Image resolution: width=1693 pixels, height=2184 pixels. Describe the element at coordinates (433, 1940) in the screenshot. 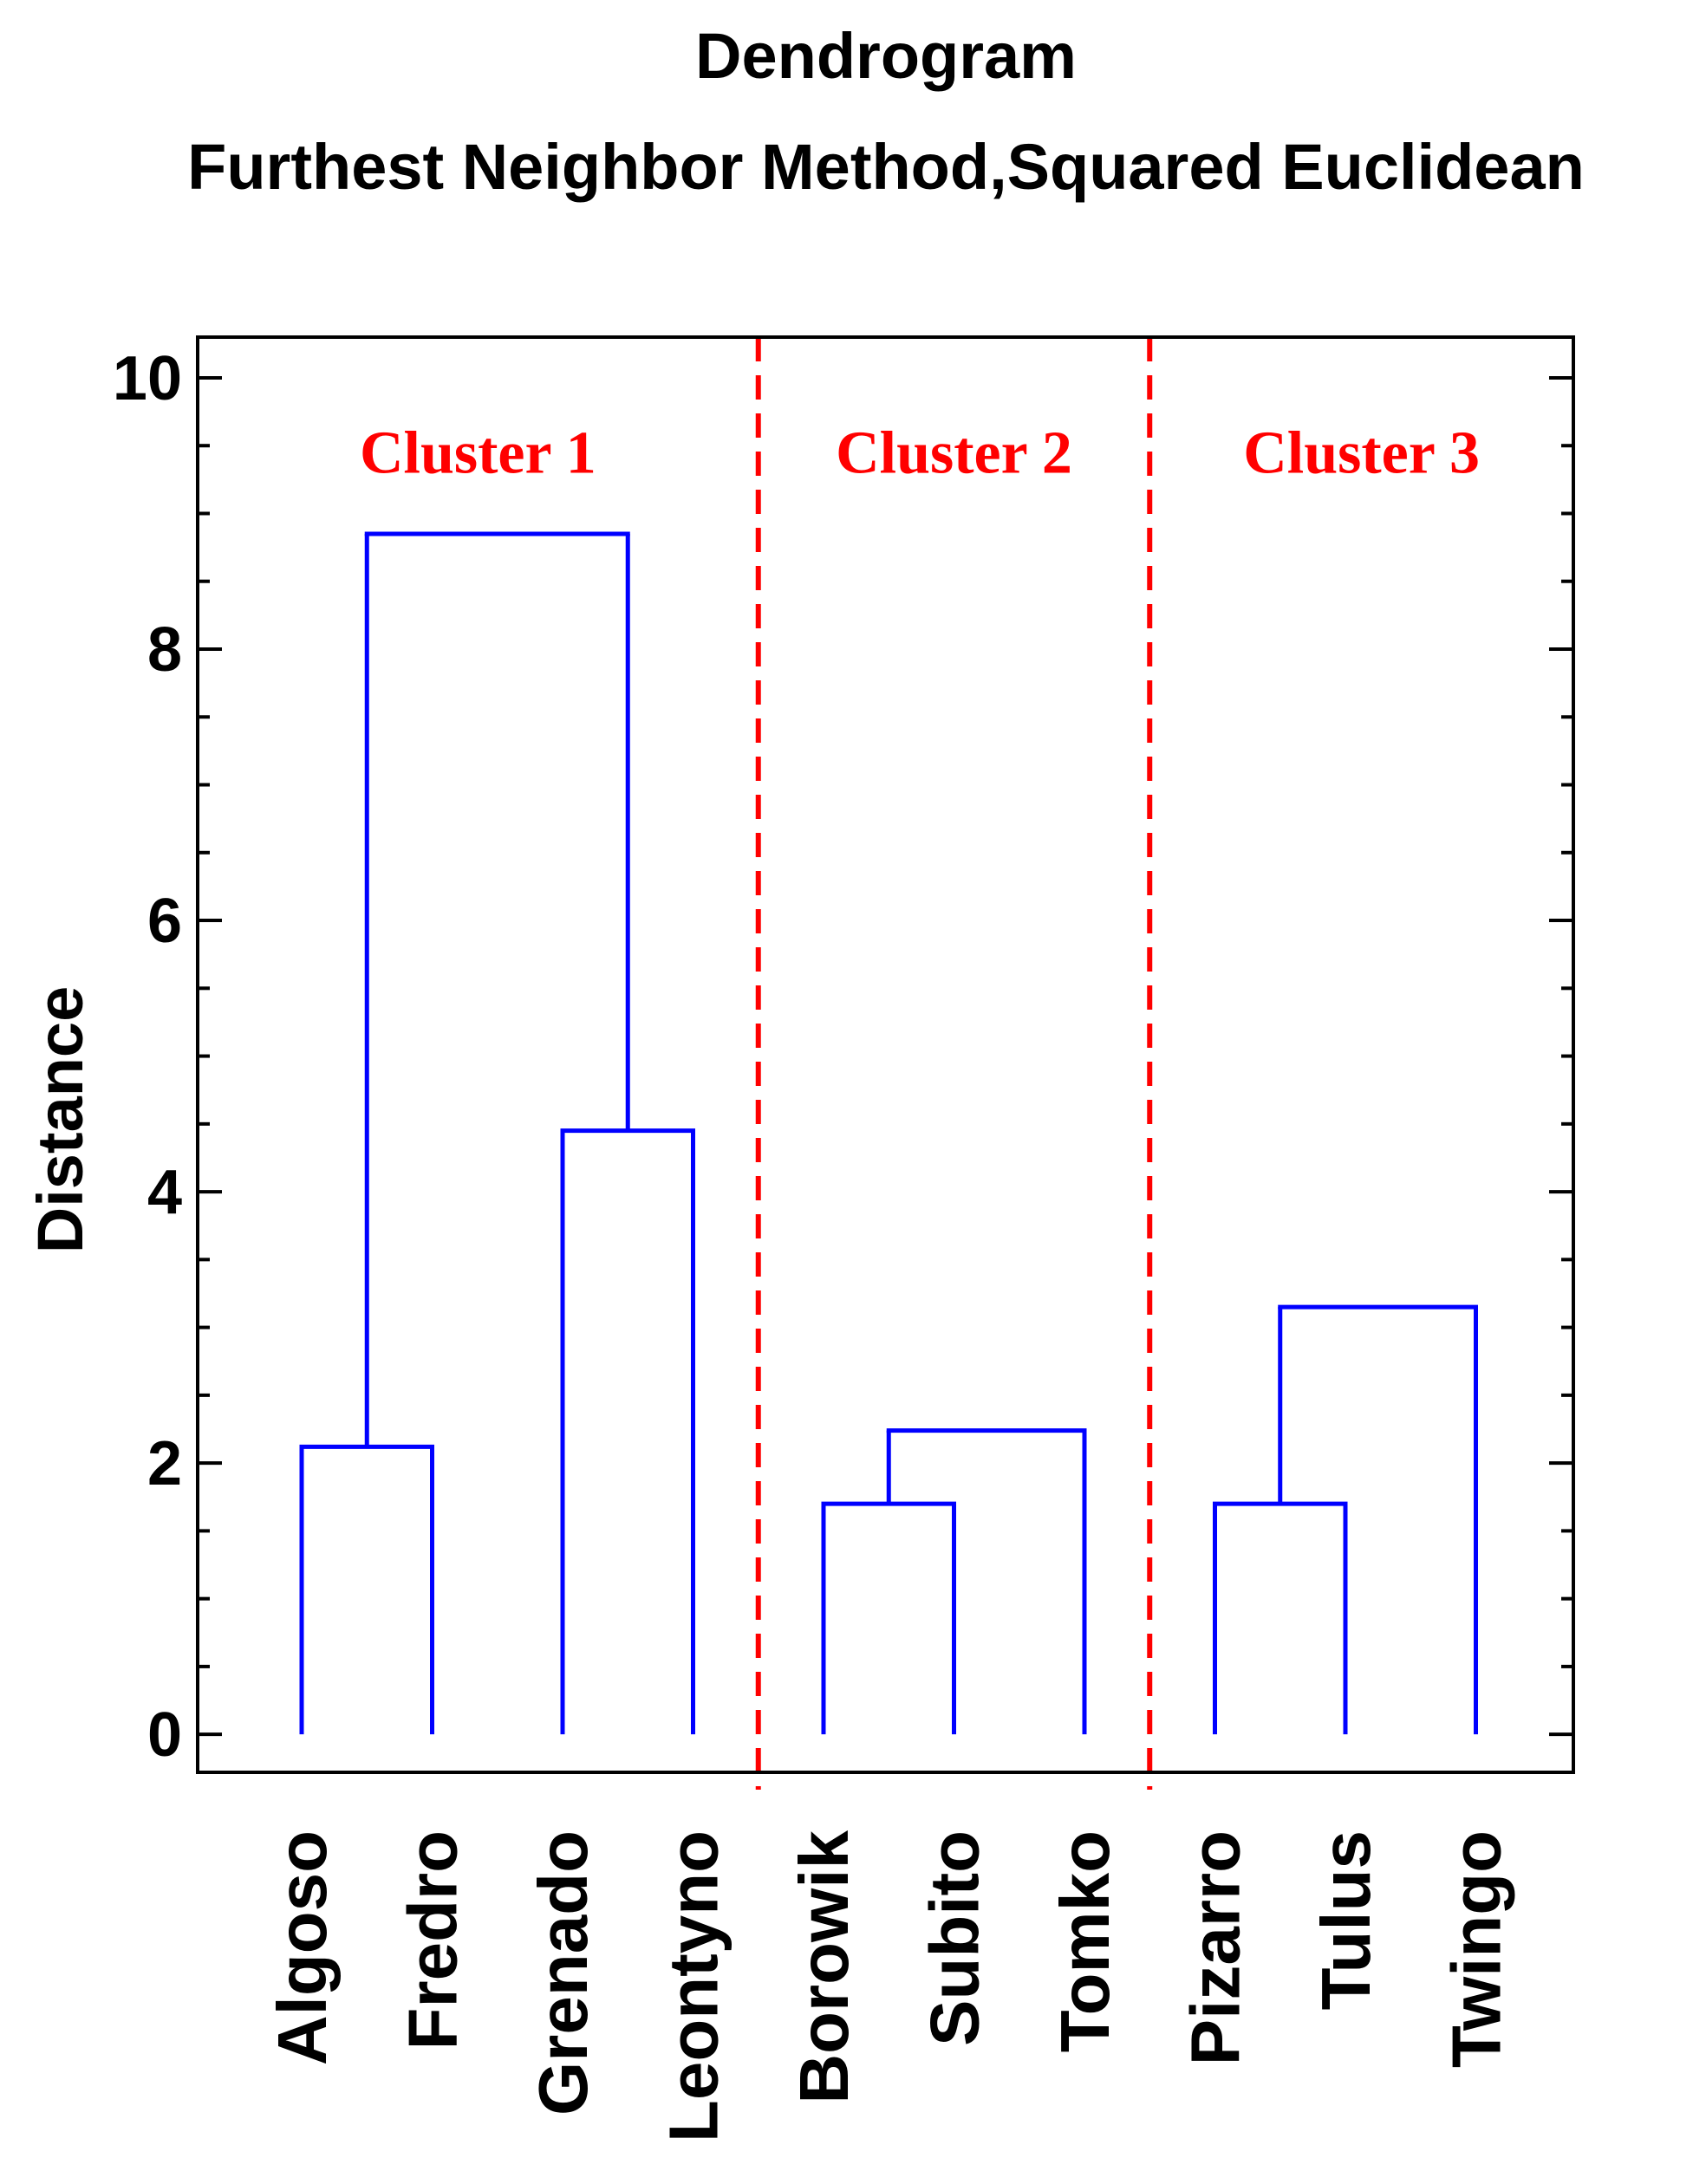

I see `leaf-label: Fredro` at that location.